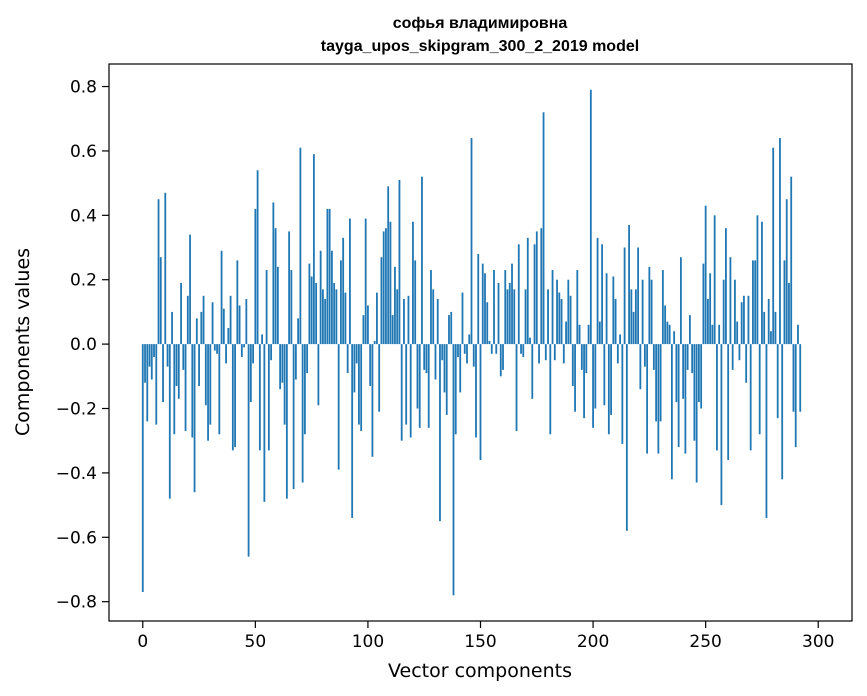 The image size is (867, 696). What do you see at coordinates (480, 46) in the screenshot?
I see `chart-subtitle: tayga_upos_skipgram_300_2_2019 model` at bounding box center [480, 46].